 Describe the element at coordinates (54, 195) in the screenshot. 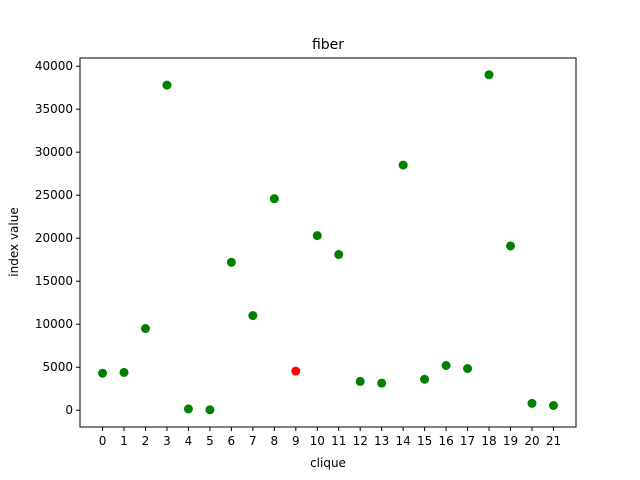

I see `y-tick-label: 25000` at that location.